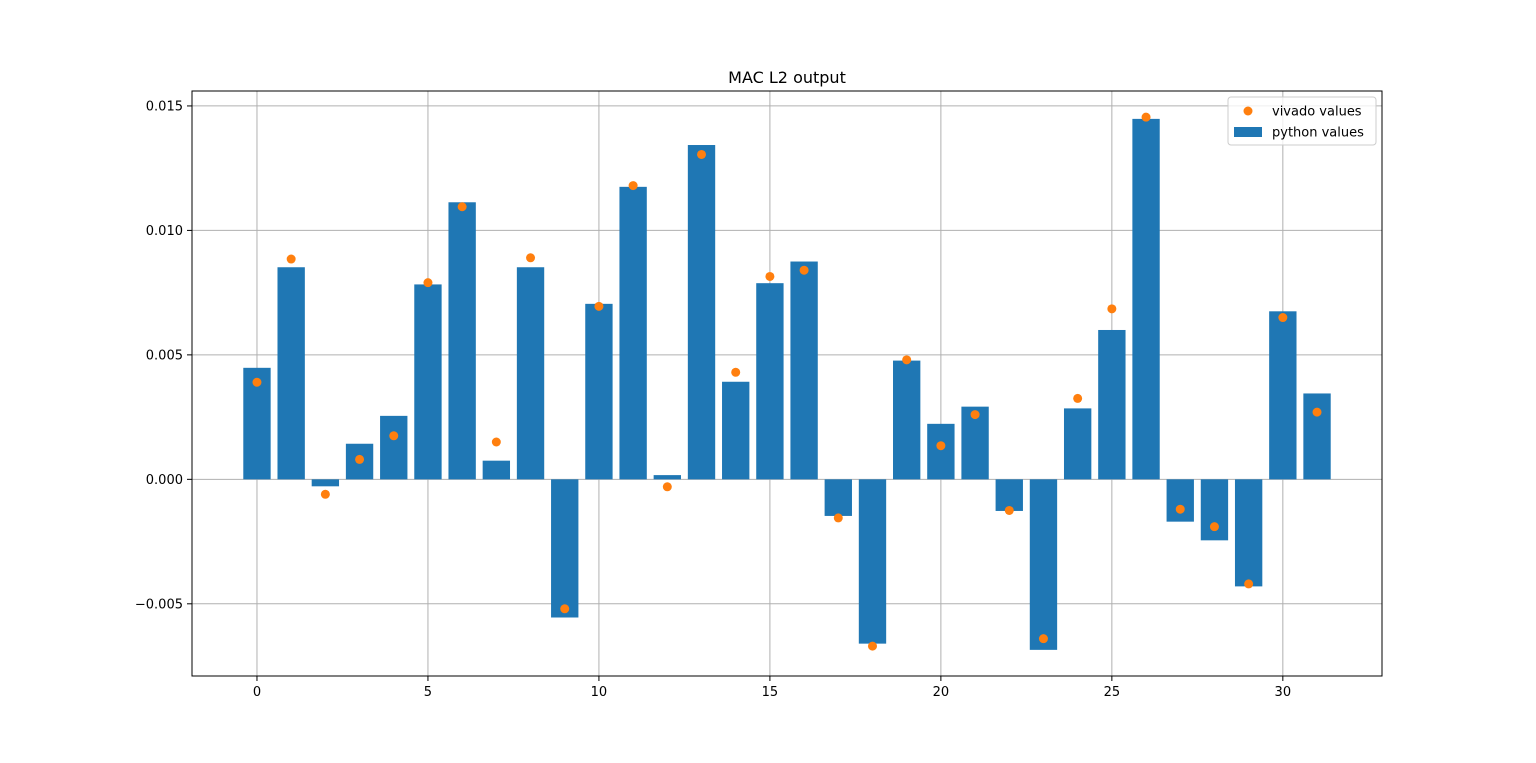 This screenshot has height=763, width=1536. Describe the element at coordinates (787, 77) in the screenshot. I see `chart-title: MAC L2 output` at that location.